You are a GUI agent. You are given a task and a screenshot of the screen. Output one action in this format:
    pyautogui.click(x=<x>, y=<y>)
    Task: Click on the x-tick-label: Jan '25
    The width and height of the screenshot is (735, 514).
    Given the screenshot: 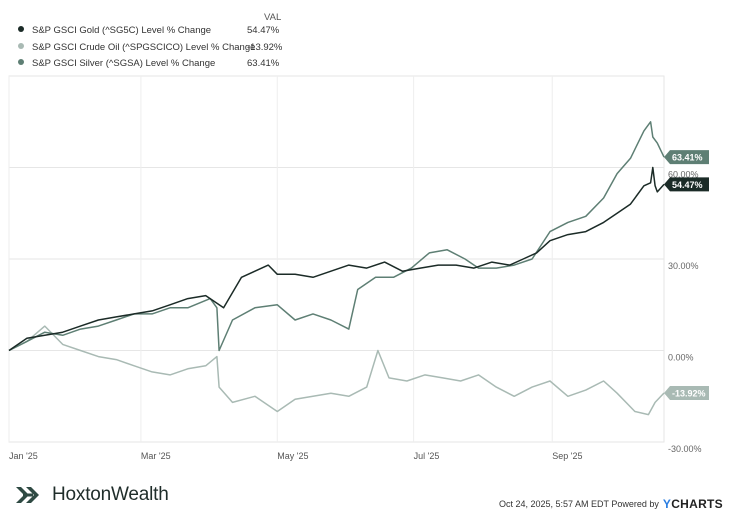 What is the action you would take?
    pyautogui.click(x=23, y=456)
    